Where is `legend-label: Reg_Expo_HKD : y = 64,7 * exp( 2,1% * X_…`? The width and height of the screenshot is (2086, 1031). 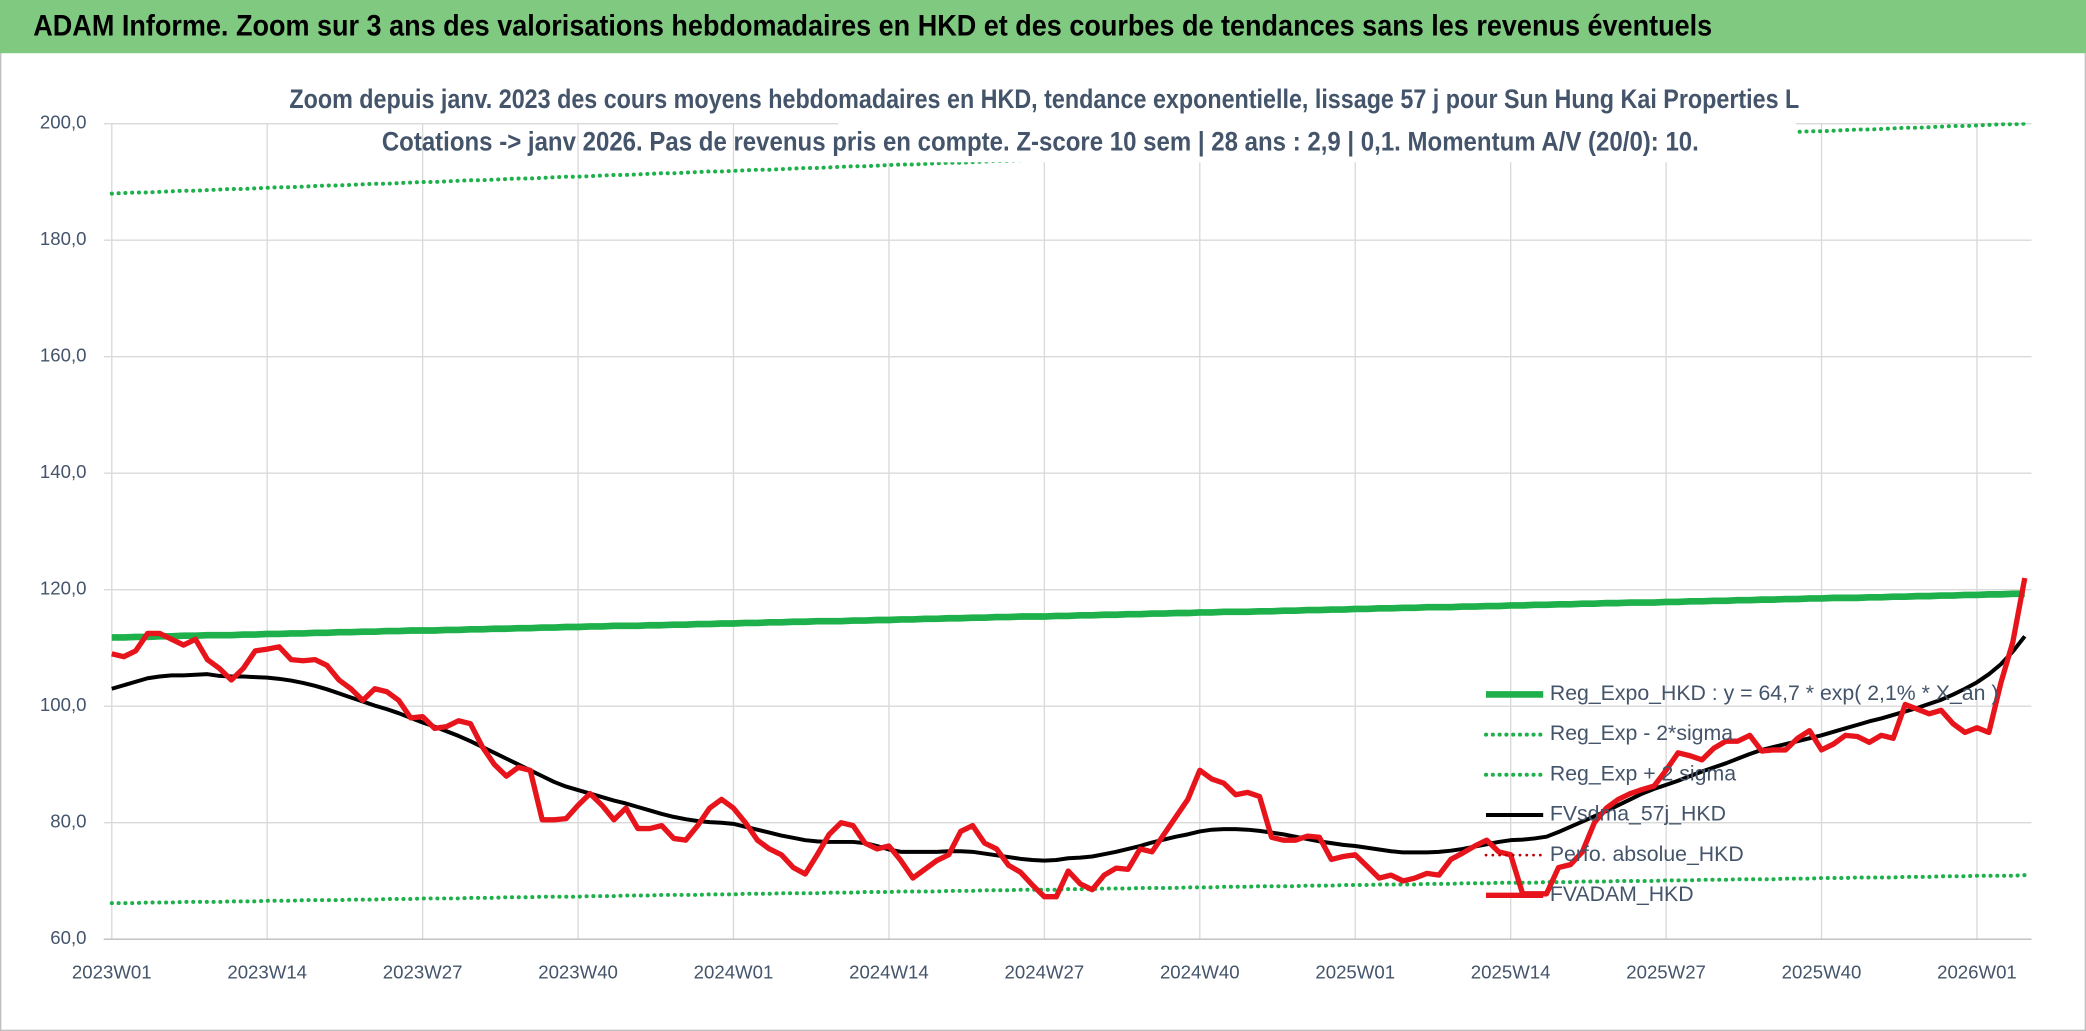
legend-label: Reg_Expo_HKD : y = 64,7 * exp( 2,1% * X_… is located at coordinates (1774, 693).